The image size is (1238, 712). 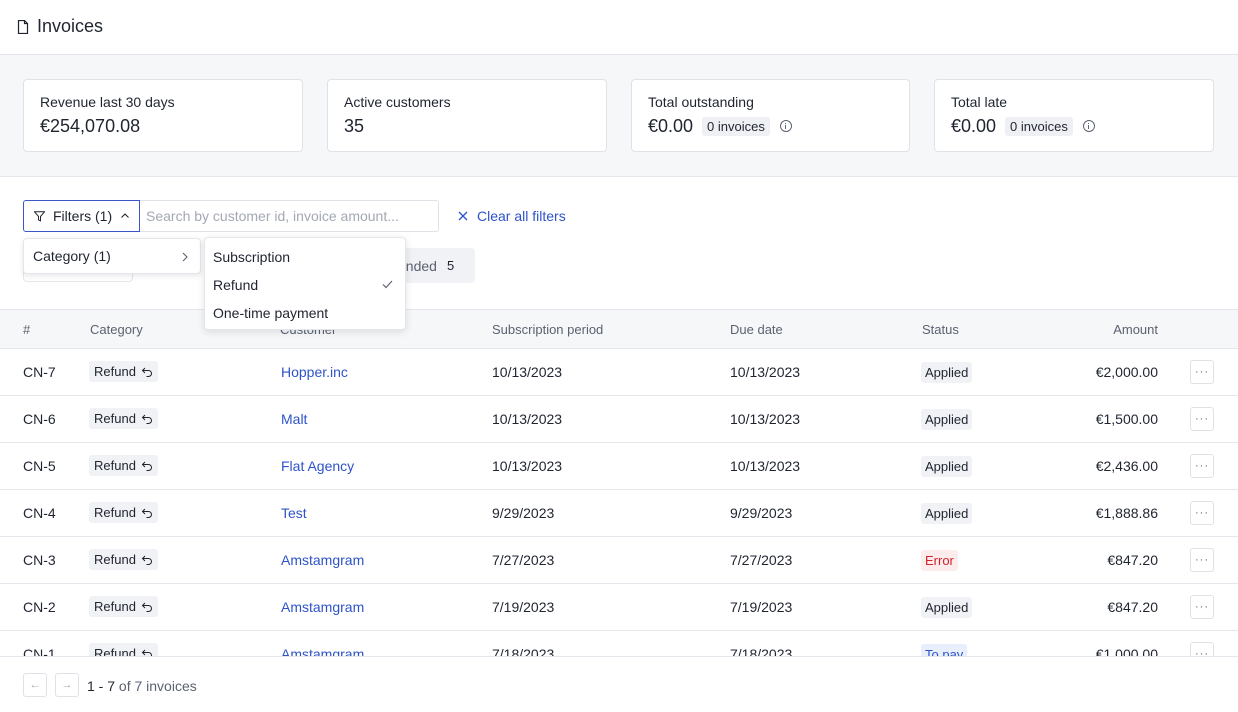 What do you see at coordinates (761, 560) in the screenshot?
I see `due-date: 7/27/2023` at bounding box center [761, 560].